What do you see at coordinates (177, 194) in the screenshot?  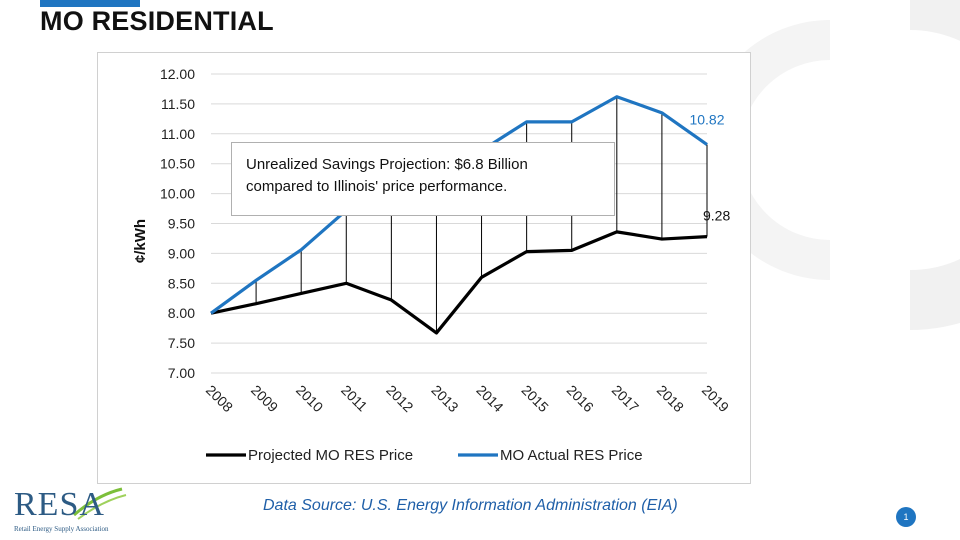 I see `y-tick-label: 10.00` at bounding box center [177, 194].